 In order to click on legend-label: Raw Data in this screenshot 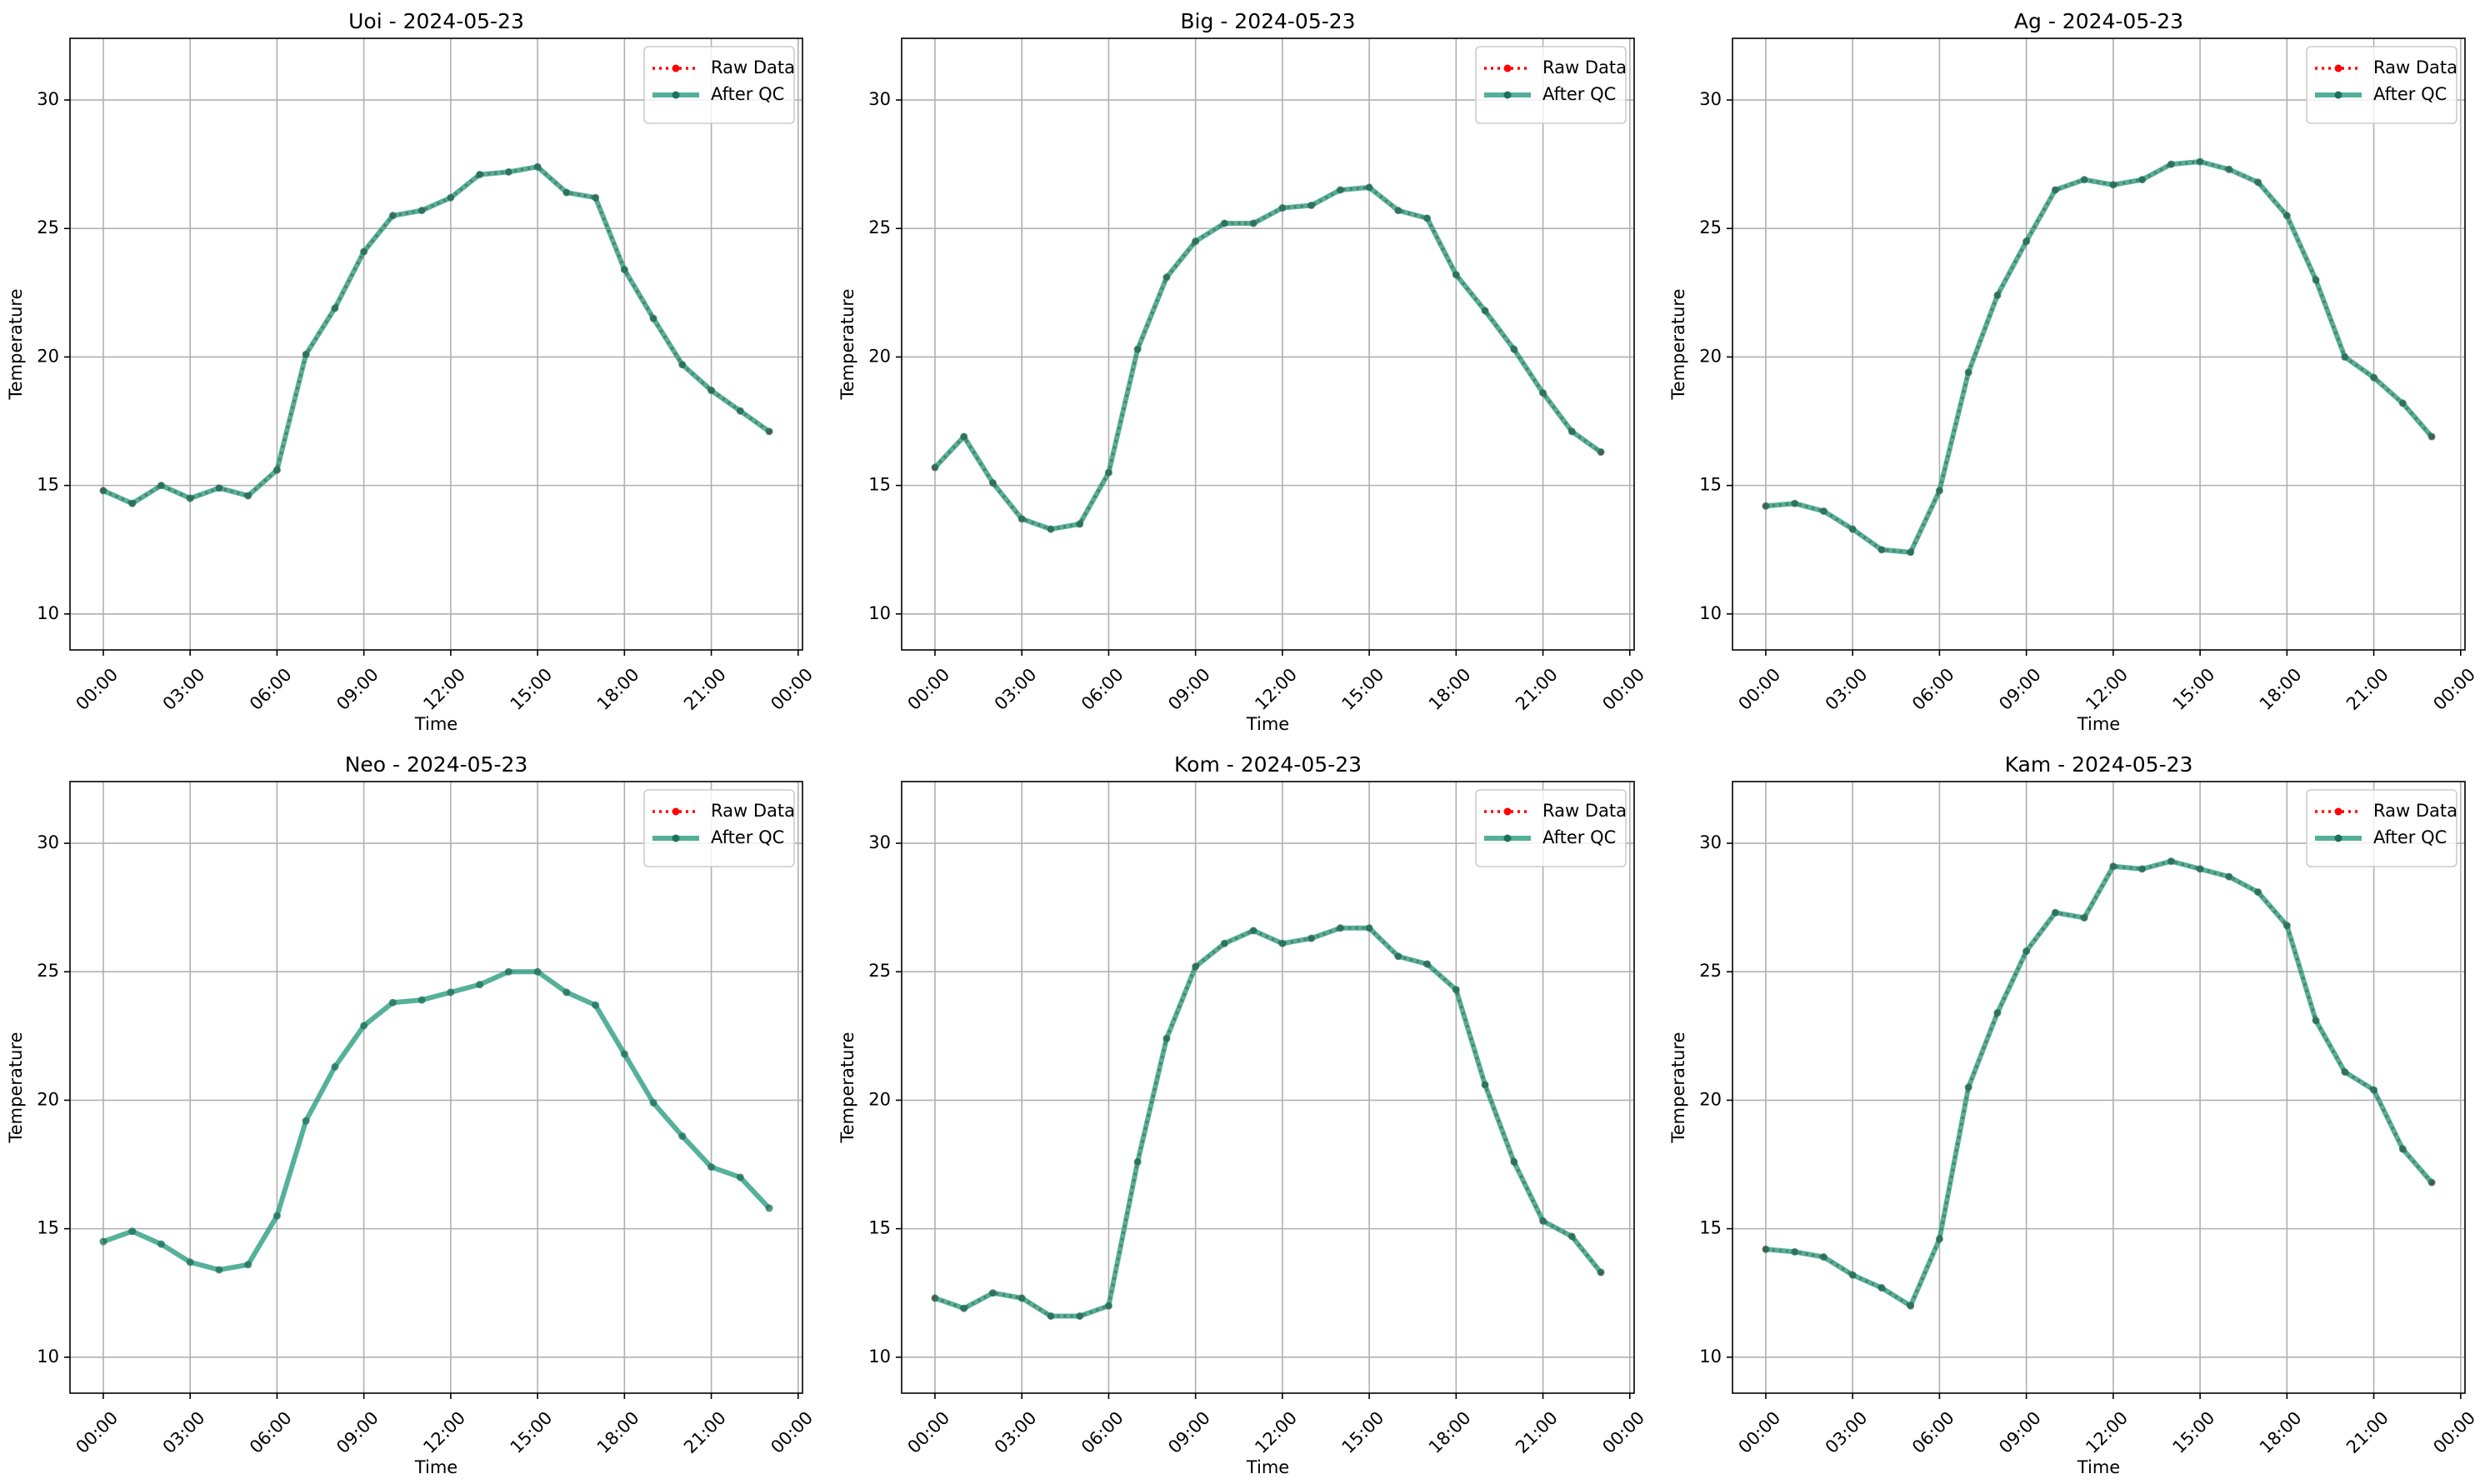, I will do `click(1584, 811)`.